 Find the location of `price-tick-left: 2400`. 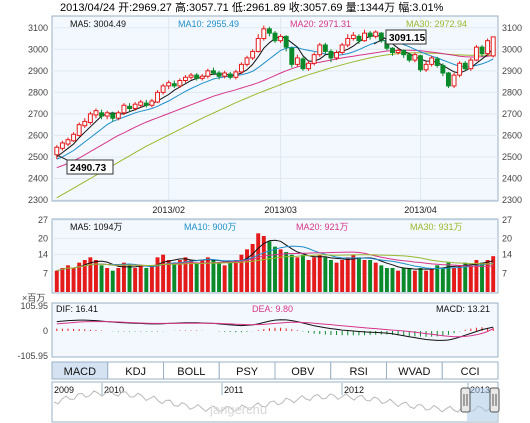

price-tick-left: 2400 is located at coordinates (38, 178).